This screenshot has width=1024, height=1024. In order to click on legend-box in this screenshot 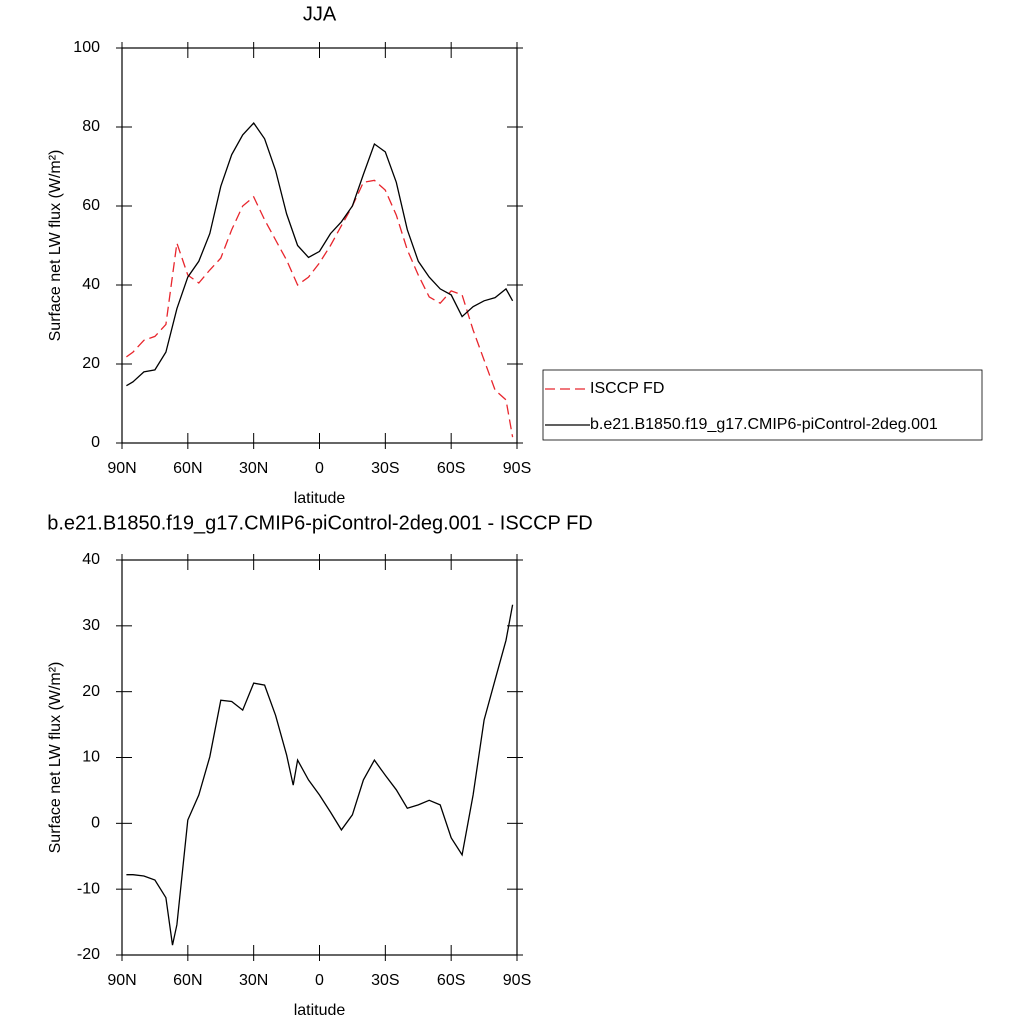, I will do `click(762, 405)`.